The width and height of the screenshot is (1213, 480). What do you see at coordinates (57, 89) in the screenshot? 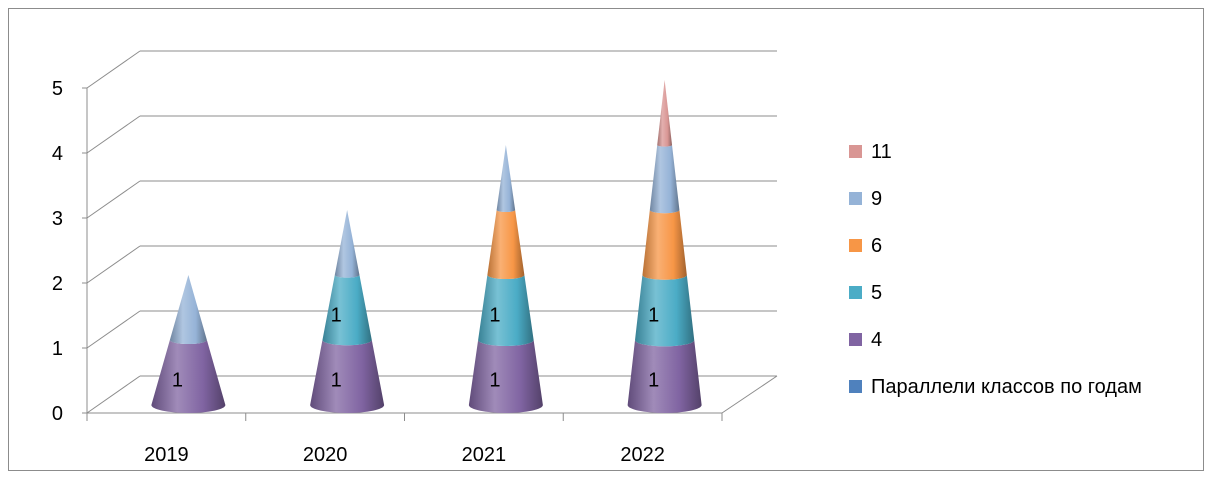
I see `y-tick-label: 5` at bounding box center [57, 89].